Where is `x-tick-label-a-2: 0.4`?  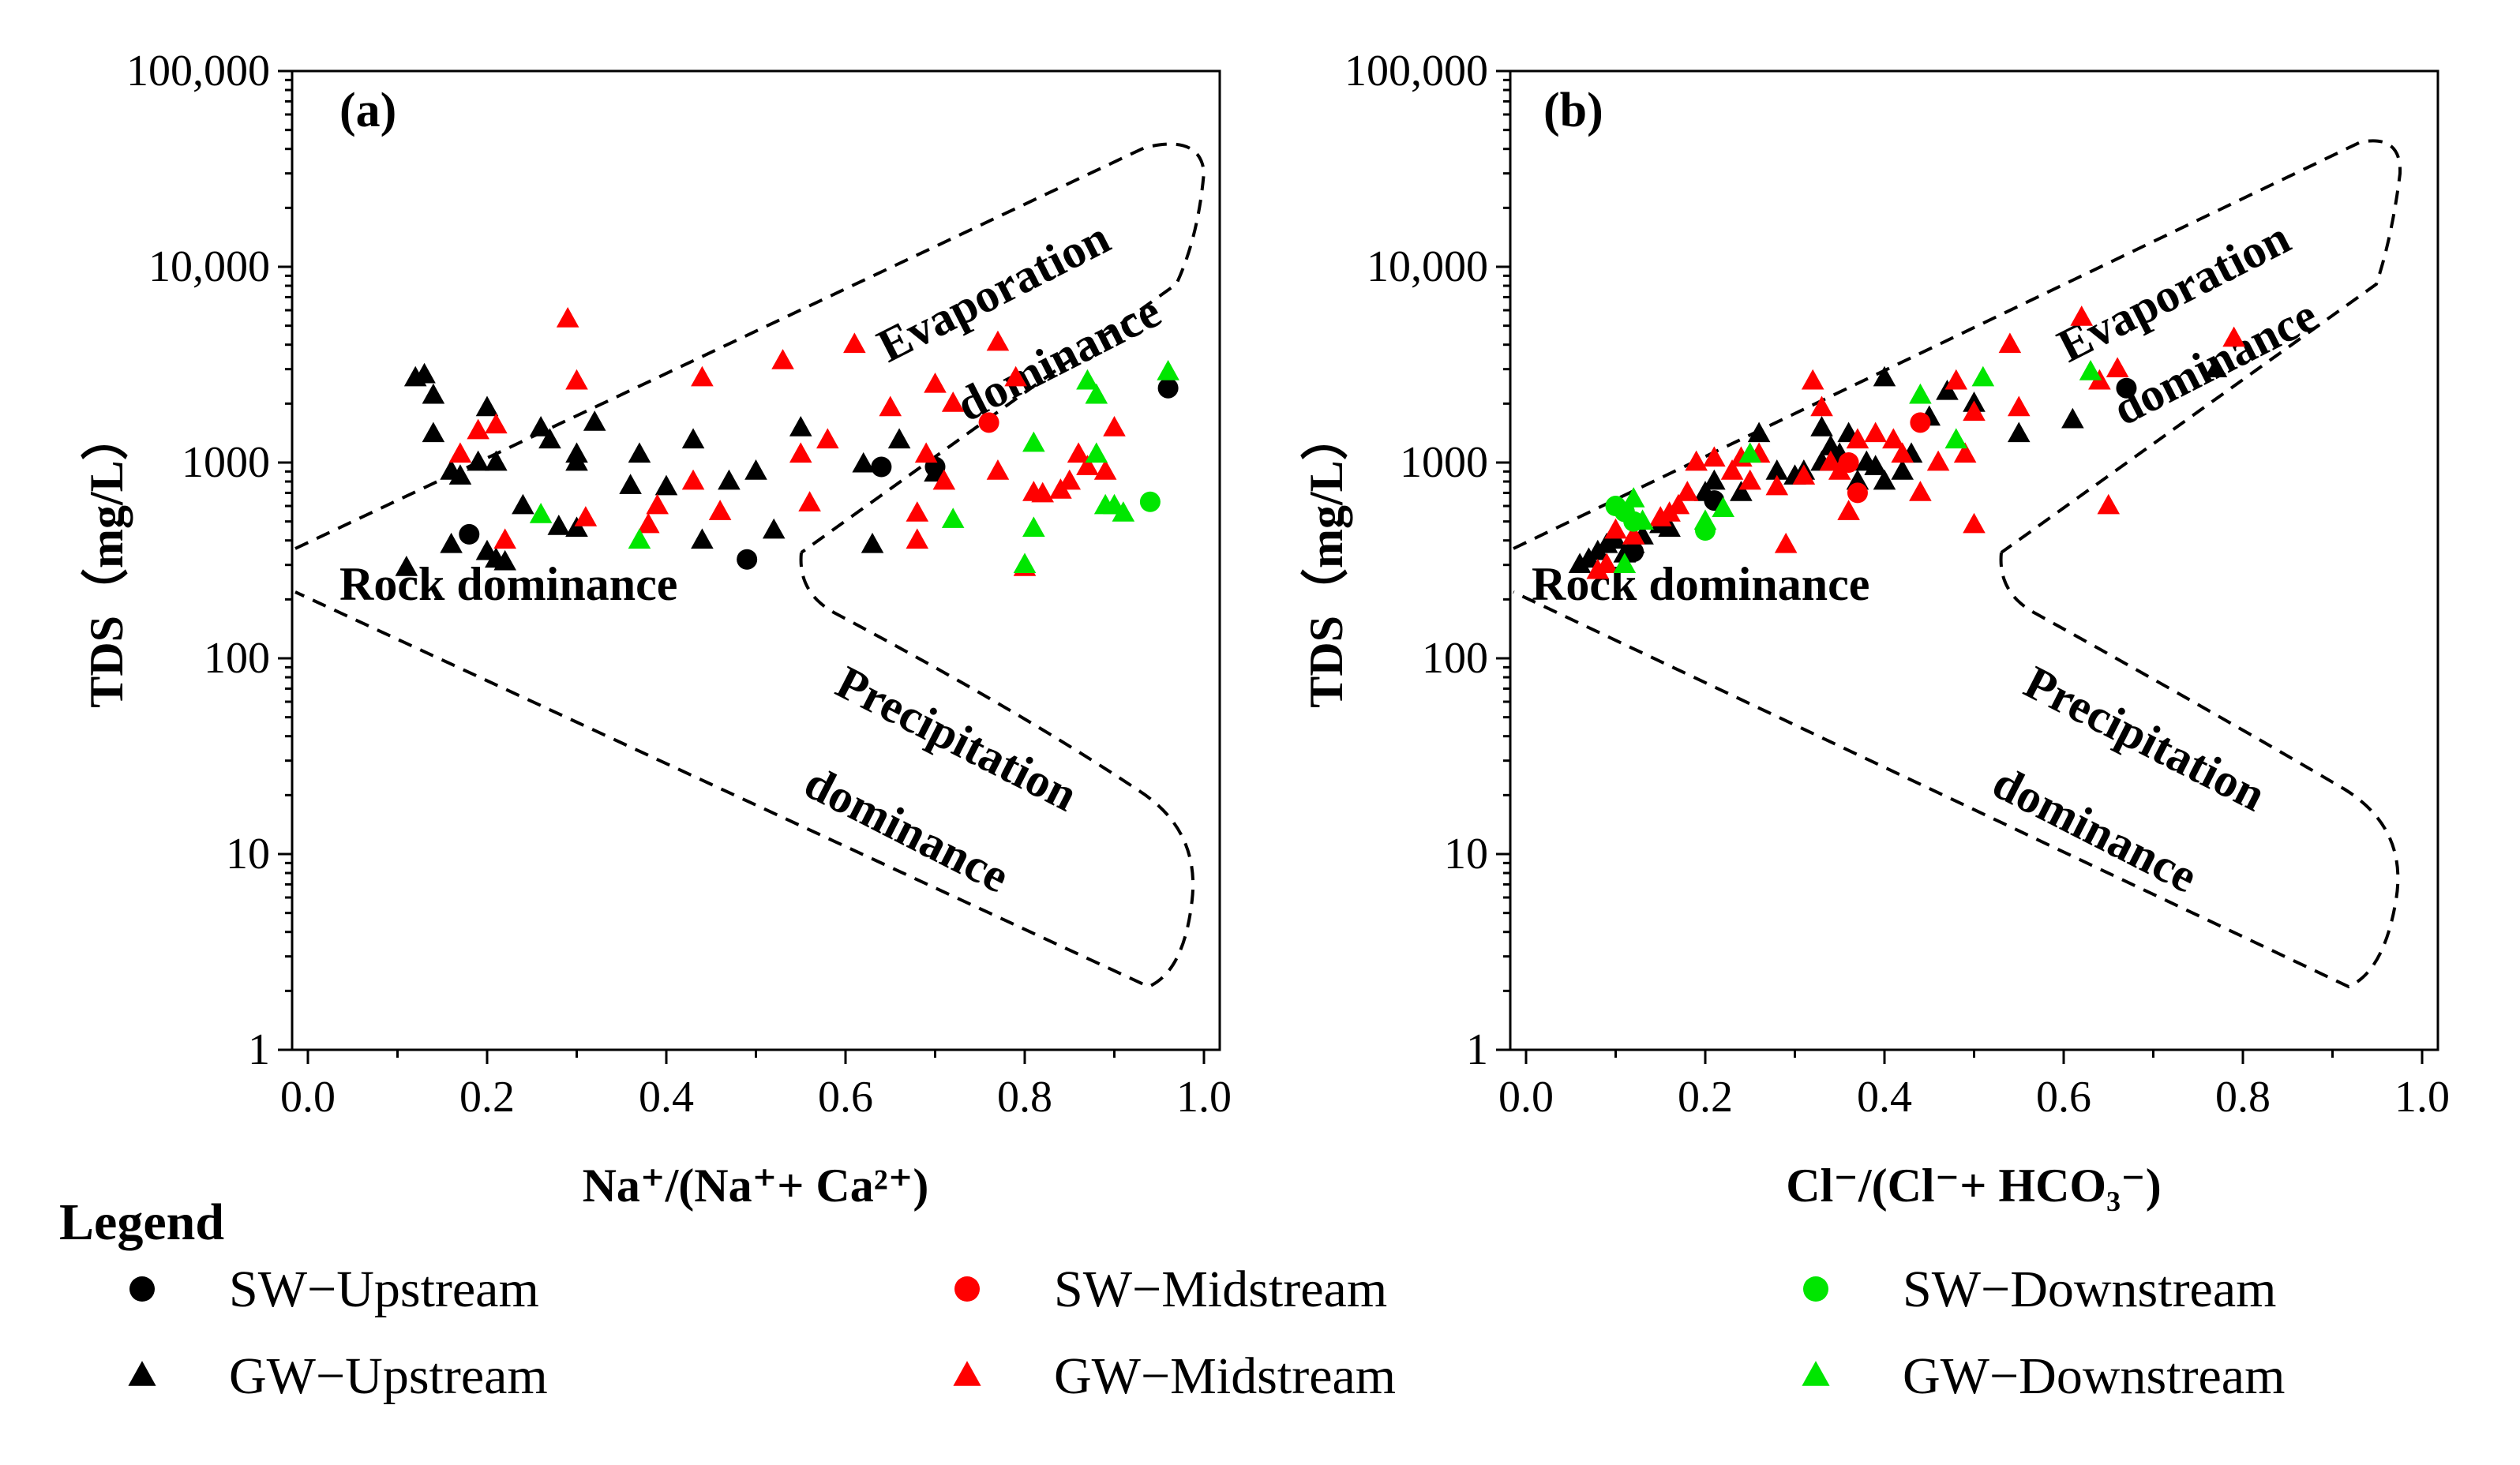 x-tick-label-a-2: 0.4 is located at coordinates (666, 1097).